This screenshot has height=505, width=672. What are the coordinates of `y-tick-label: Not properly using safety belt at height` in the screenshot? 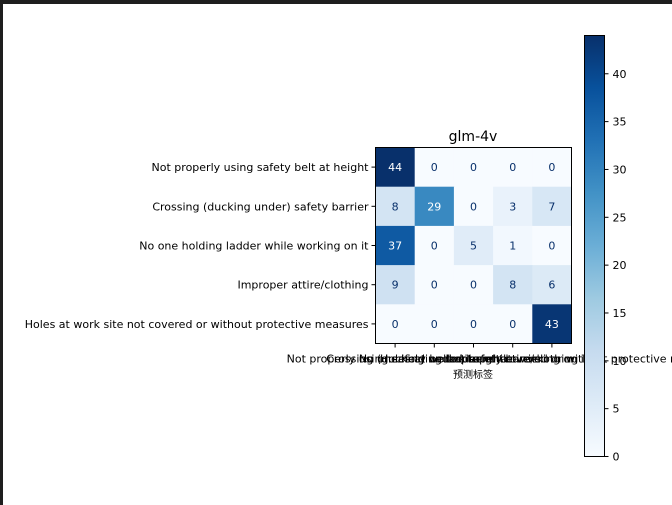 It's located at (261, 167).